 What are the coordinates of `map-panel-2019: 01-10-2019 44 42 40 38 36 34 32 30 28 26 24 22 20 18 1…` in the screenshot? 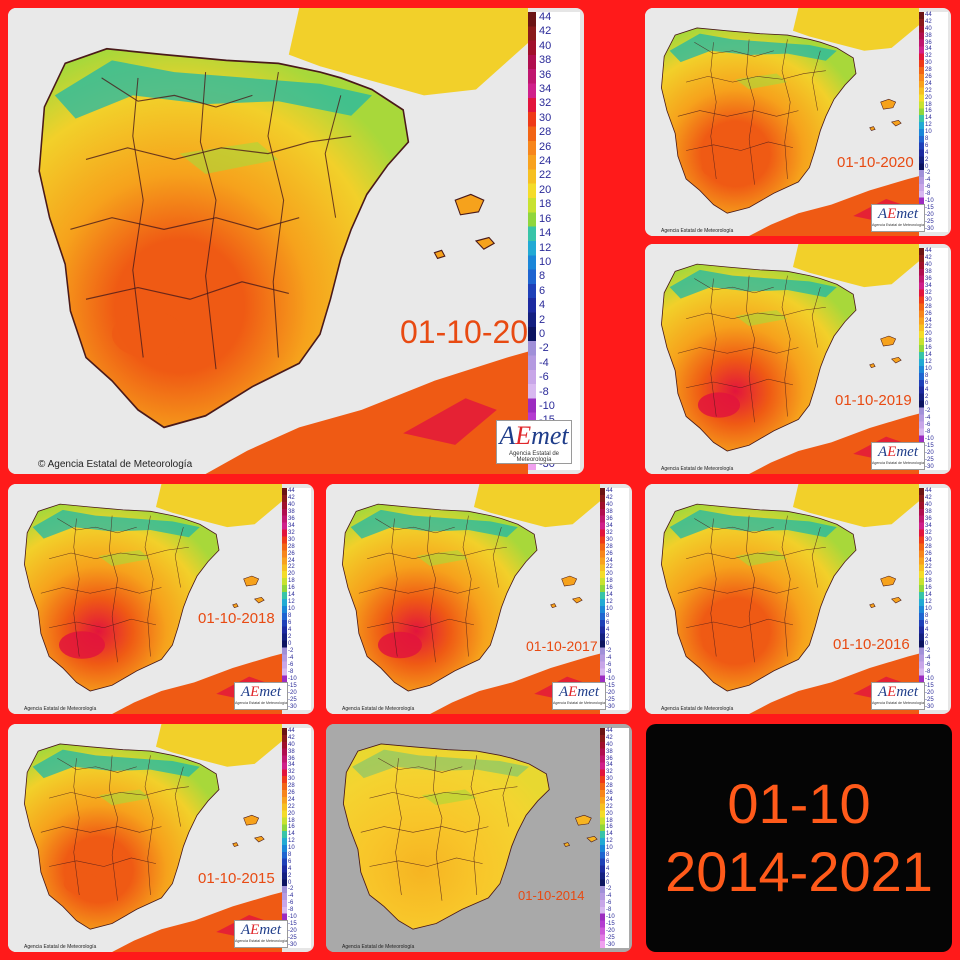 It's located at (798, 359).